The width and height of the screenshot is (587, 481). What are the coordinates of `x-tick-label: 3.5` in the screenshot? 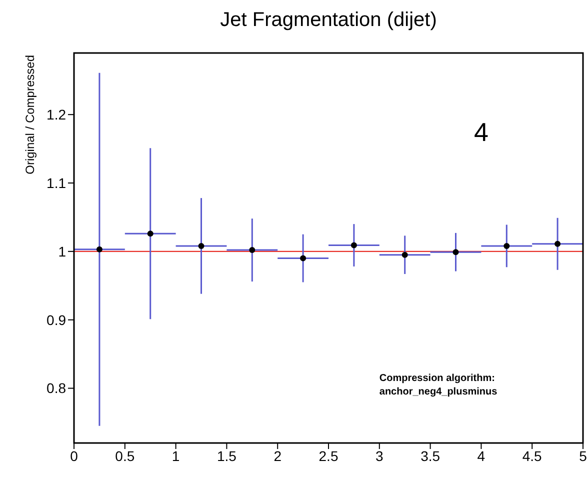 It's located at (430, 456).